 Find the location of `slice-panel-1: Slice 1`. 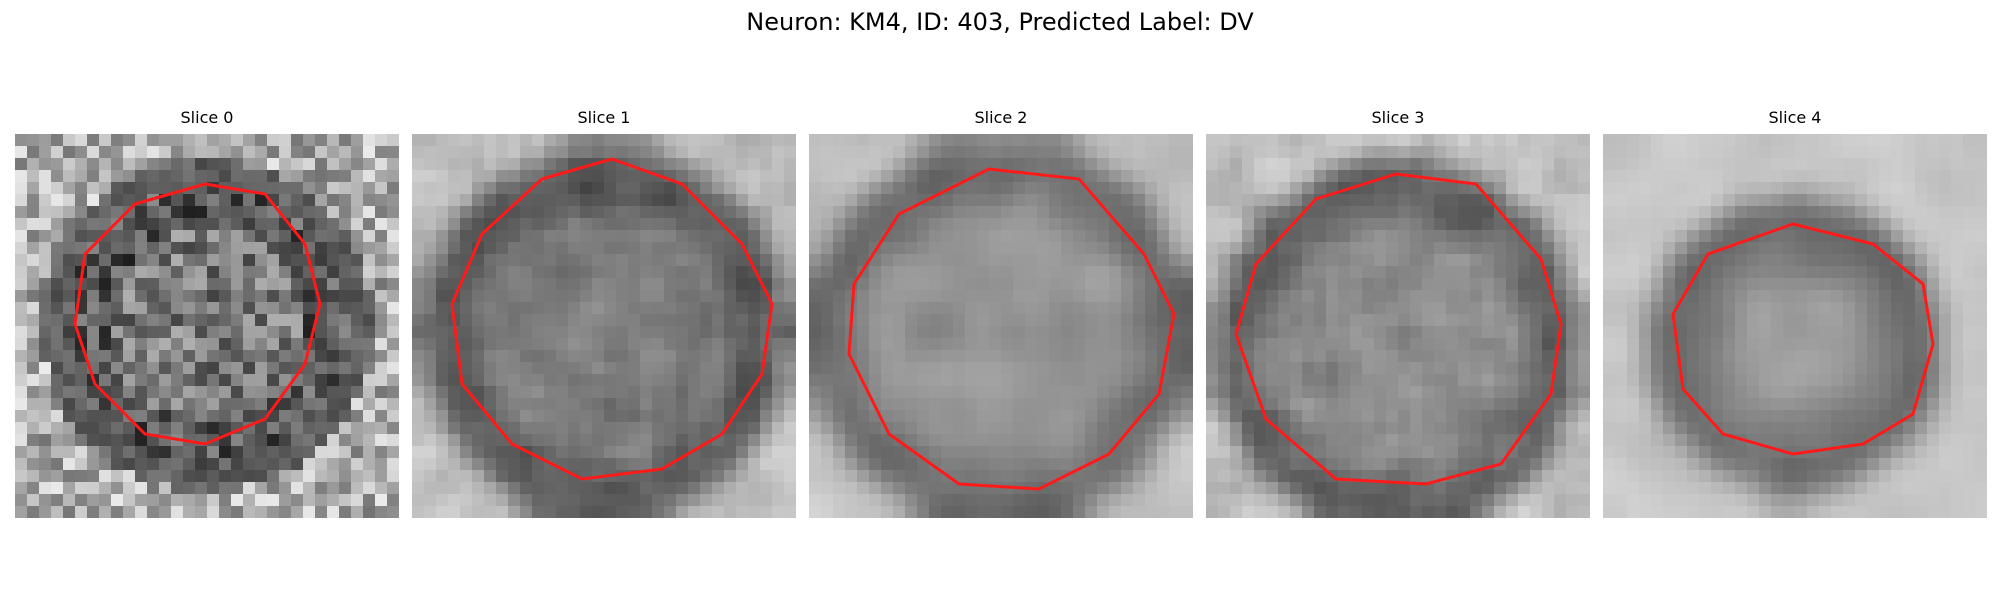

slice-panel-1: Slice 1 is located at coordinates (604, 313).